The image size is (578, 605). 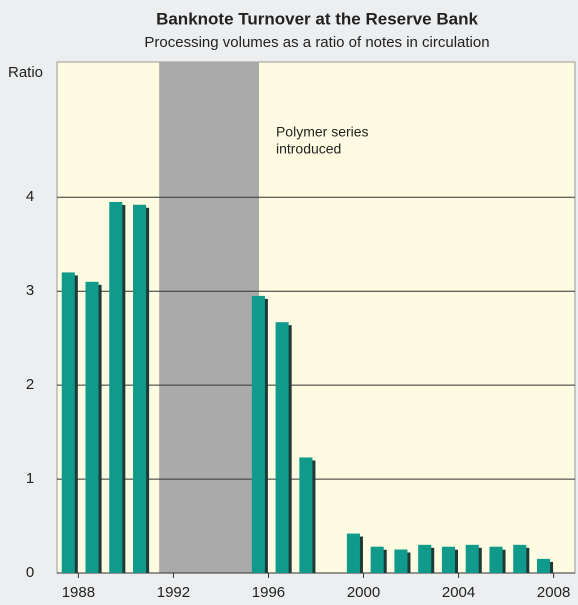 What do you see at coordinates (317, 18) in the screenshot?
I see `chart-title: Banknote Turnover at the Reserve Bank` at bounding box center [317, 18].